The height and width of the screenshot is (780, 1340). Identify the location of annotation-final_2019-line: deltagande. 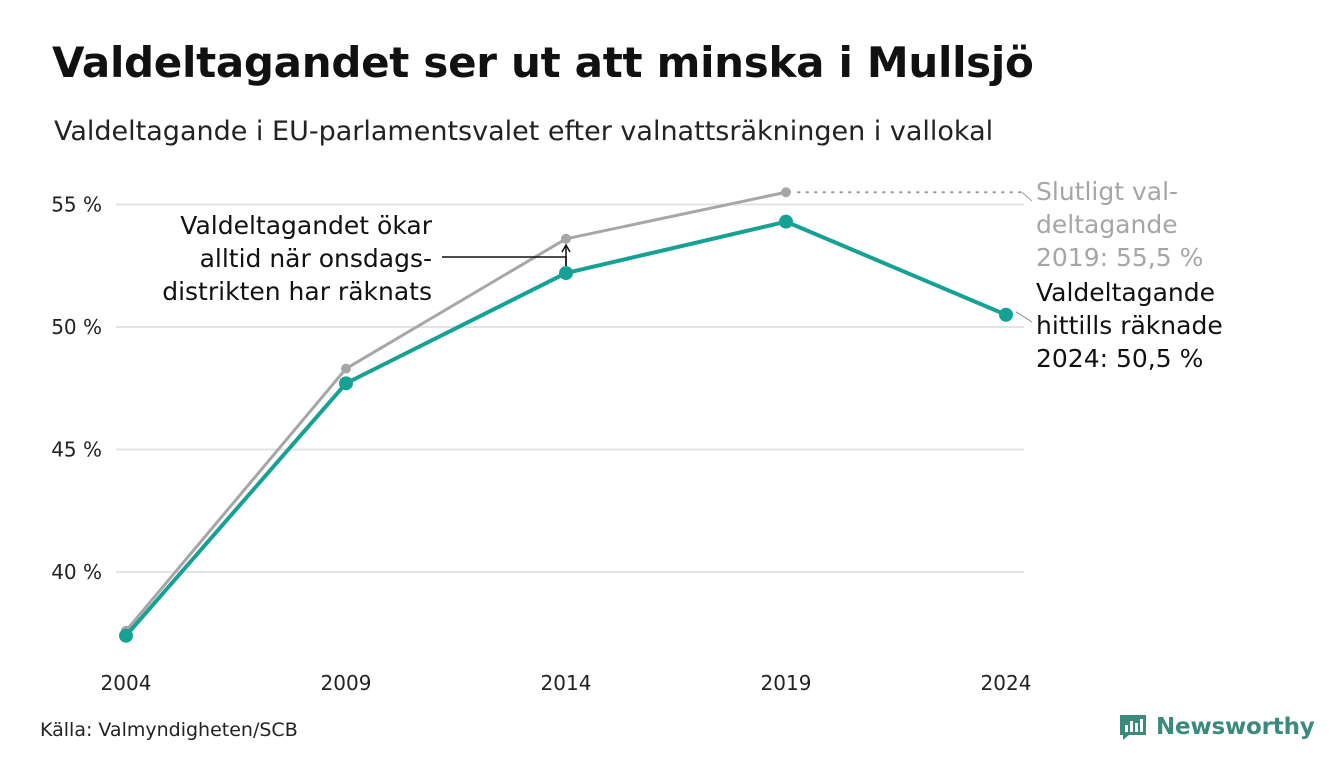
(1107, 224).